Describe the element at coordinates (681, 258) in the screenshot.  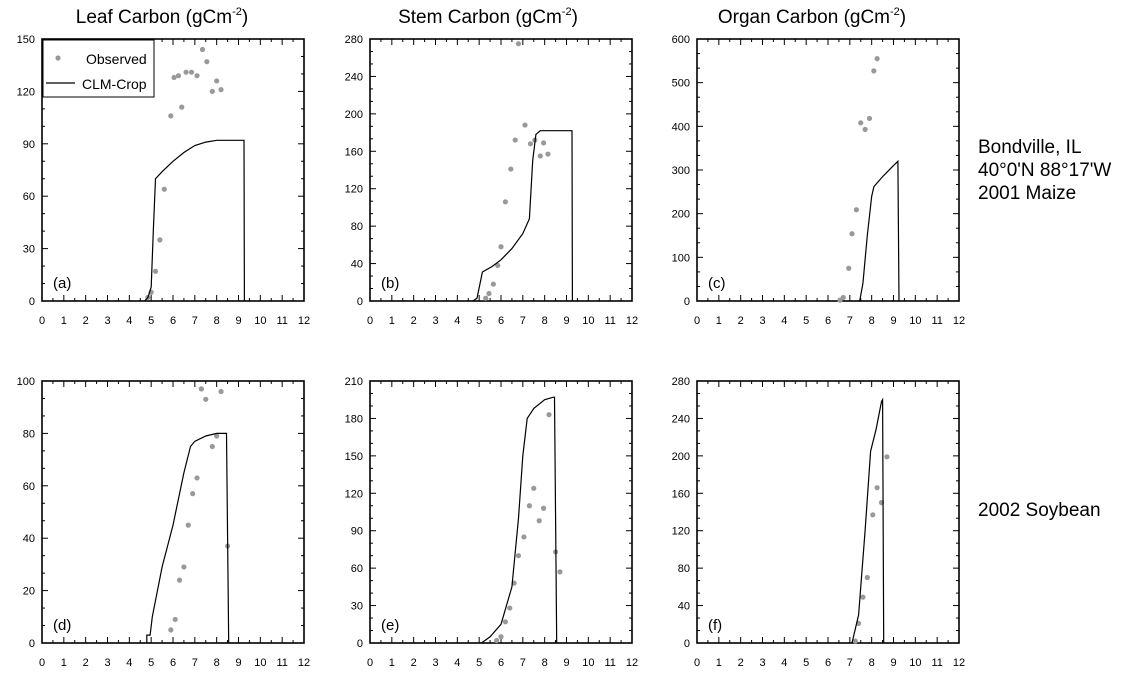
I see `y-tick-label: 100` at that location.